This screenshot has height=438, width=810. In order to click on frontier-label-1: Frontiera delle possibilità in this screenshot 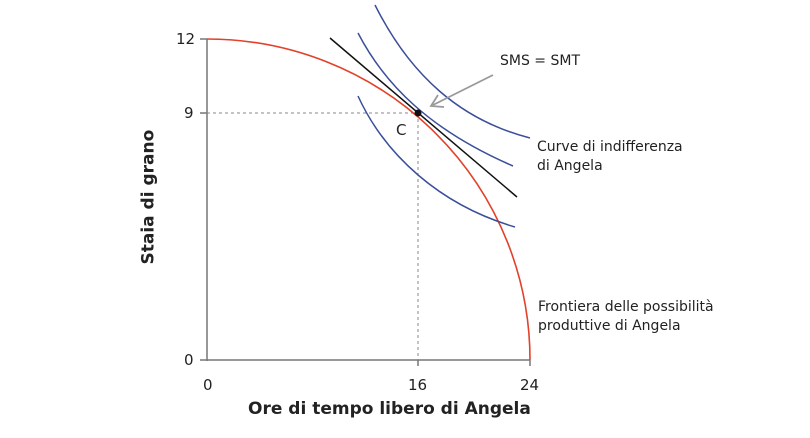, I will do `click(626, 307)`.